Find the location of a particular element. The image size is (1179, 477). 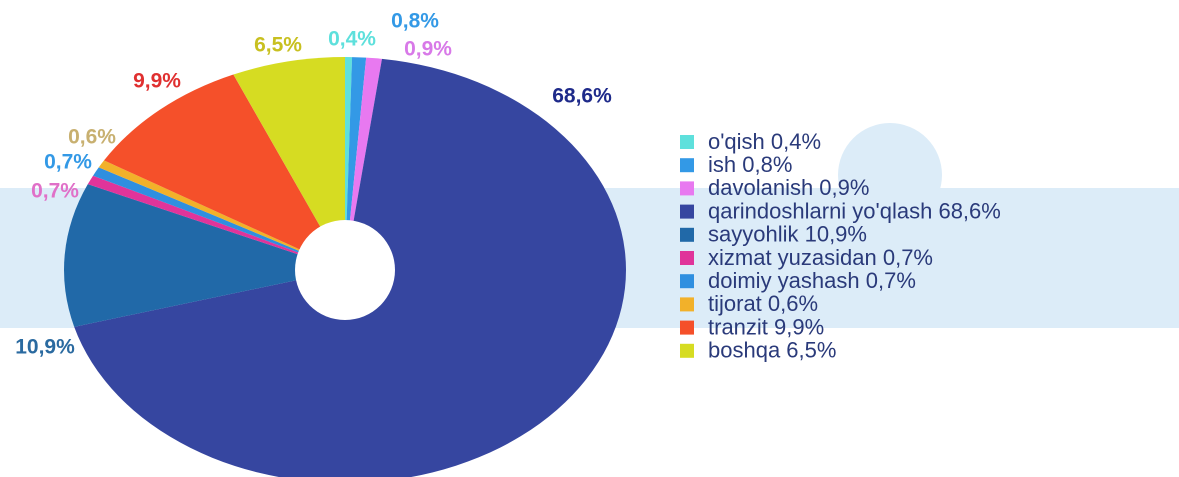

legend-label: davolanish 0,9% is located at coordinates (788, 187).